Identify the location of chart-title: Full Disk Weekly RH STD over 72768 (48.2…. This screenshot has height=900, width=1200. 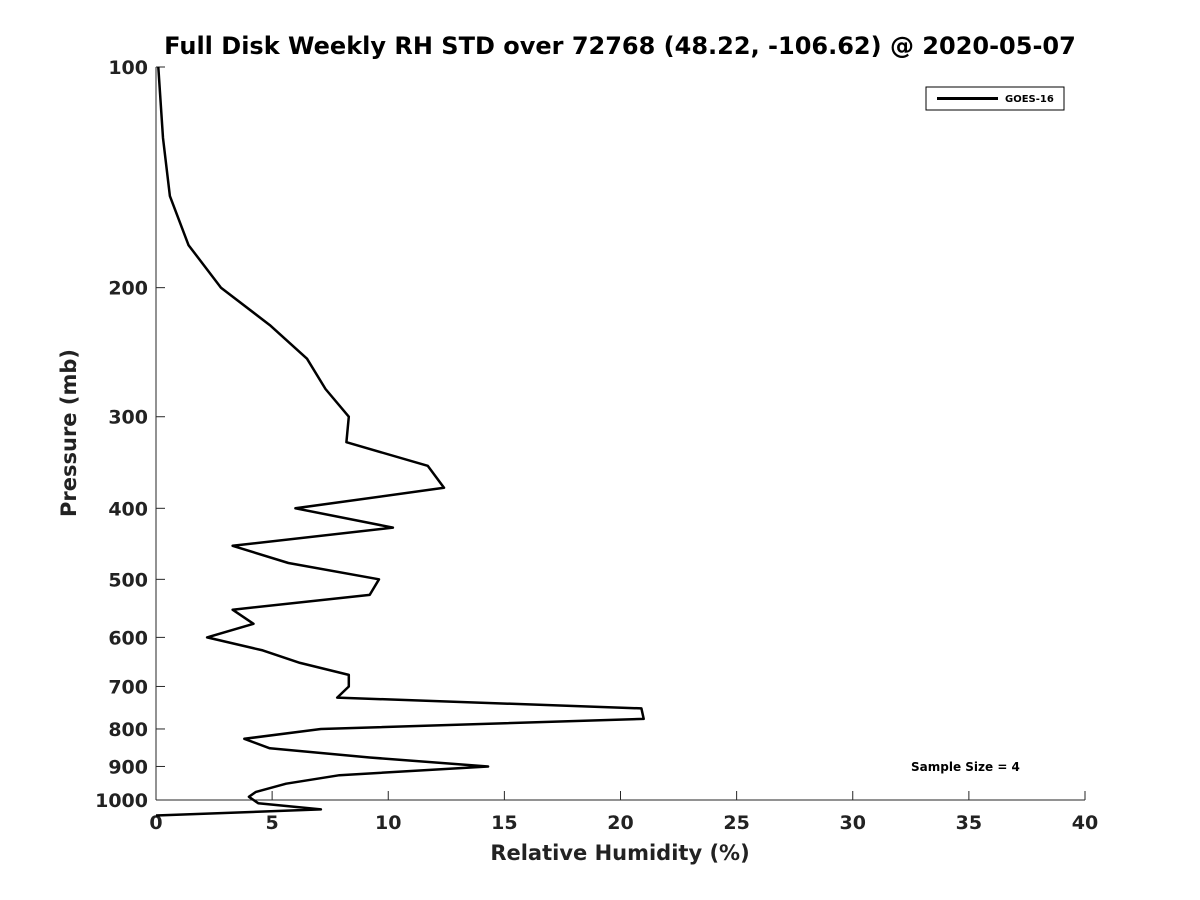
(620, 46).